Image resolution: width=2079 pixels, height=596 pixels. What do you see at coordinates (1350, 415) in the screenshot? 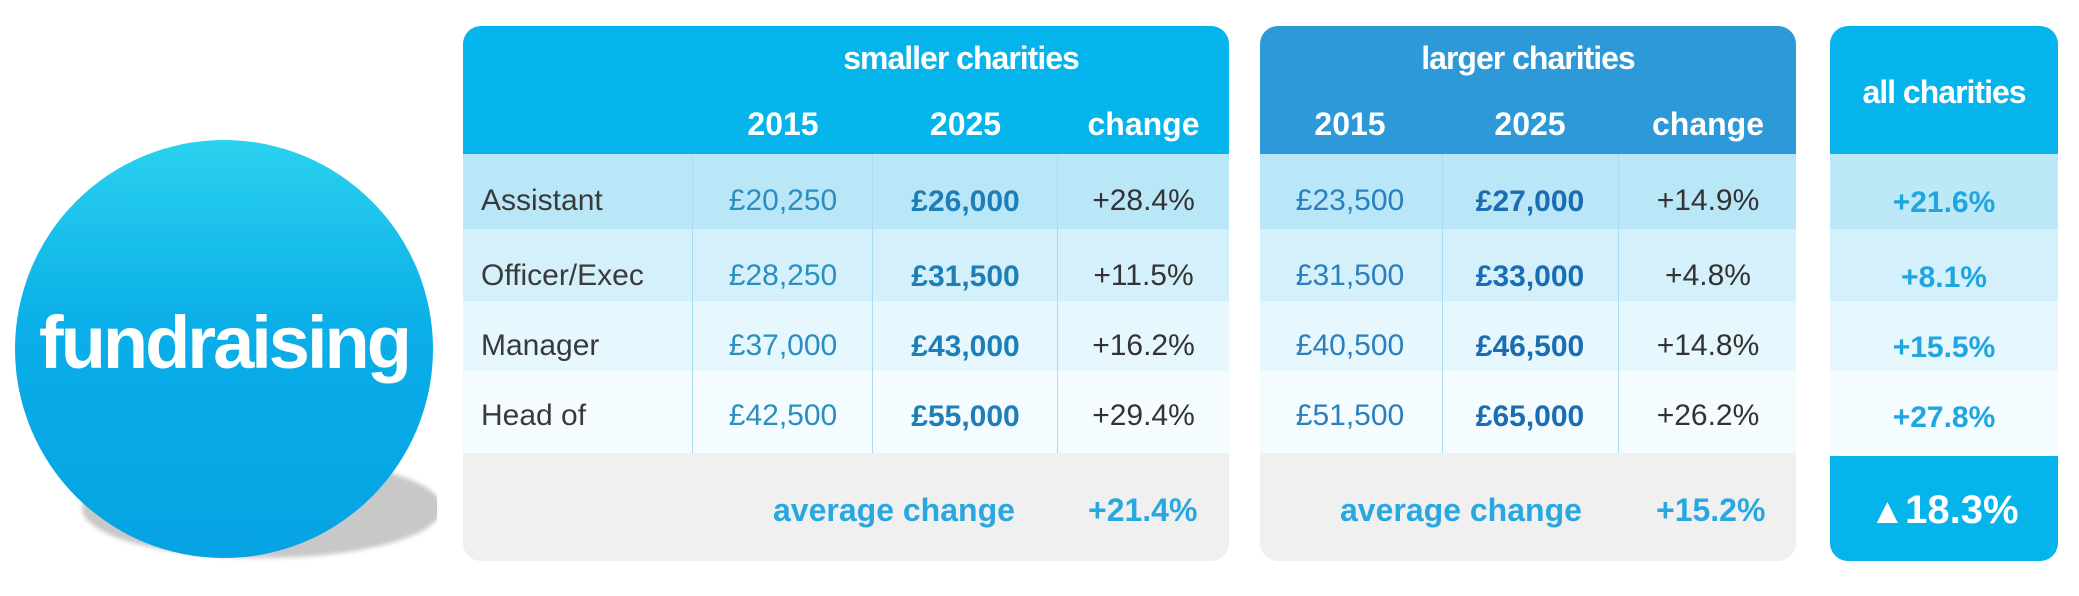
I see `value-2015: £51,500` at bounding box center [1350, 415].